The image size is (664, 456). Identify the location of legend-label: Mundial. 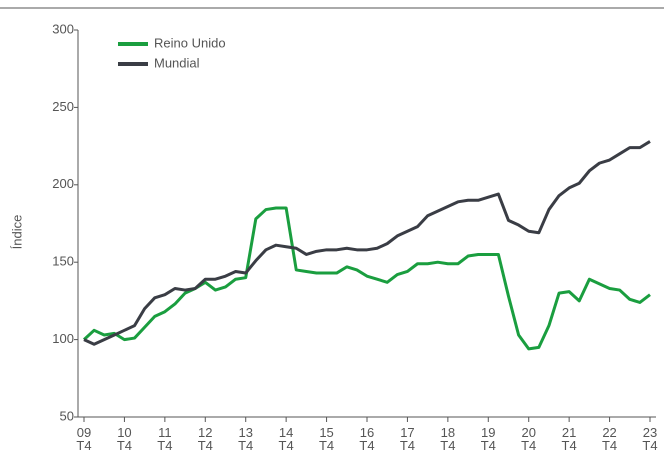
(177, 62).